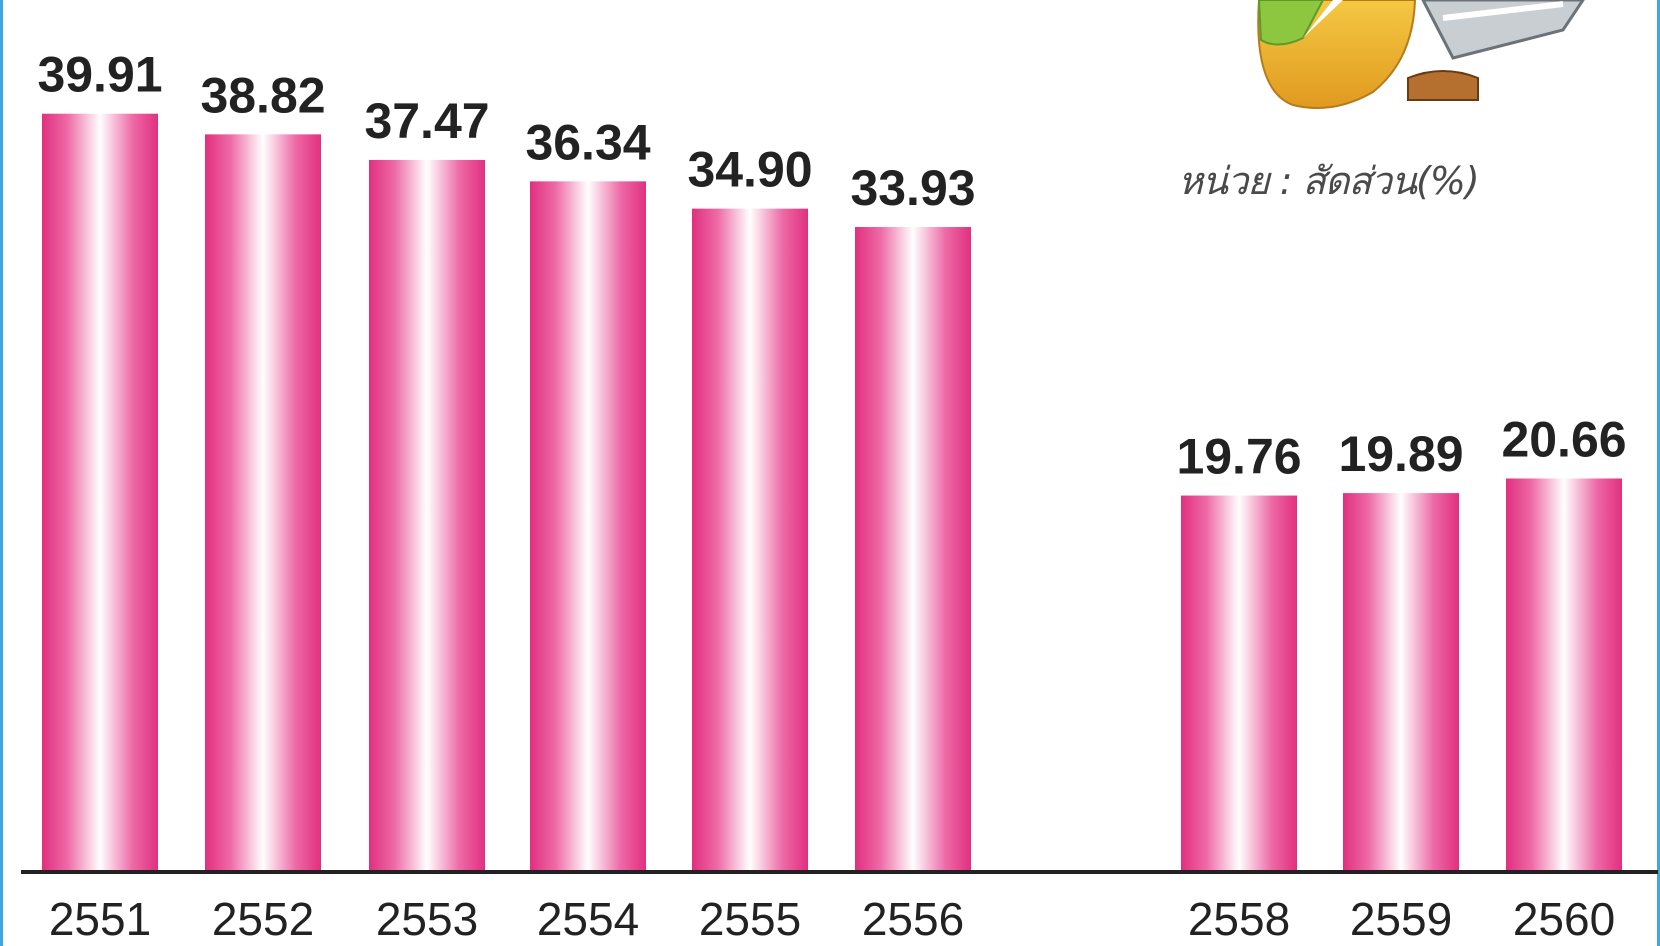 Image resolution: width=1660 pixels, height=946 pixels. I want to click on category-label-2560: 2560, so click(1564, 919).